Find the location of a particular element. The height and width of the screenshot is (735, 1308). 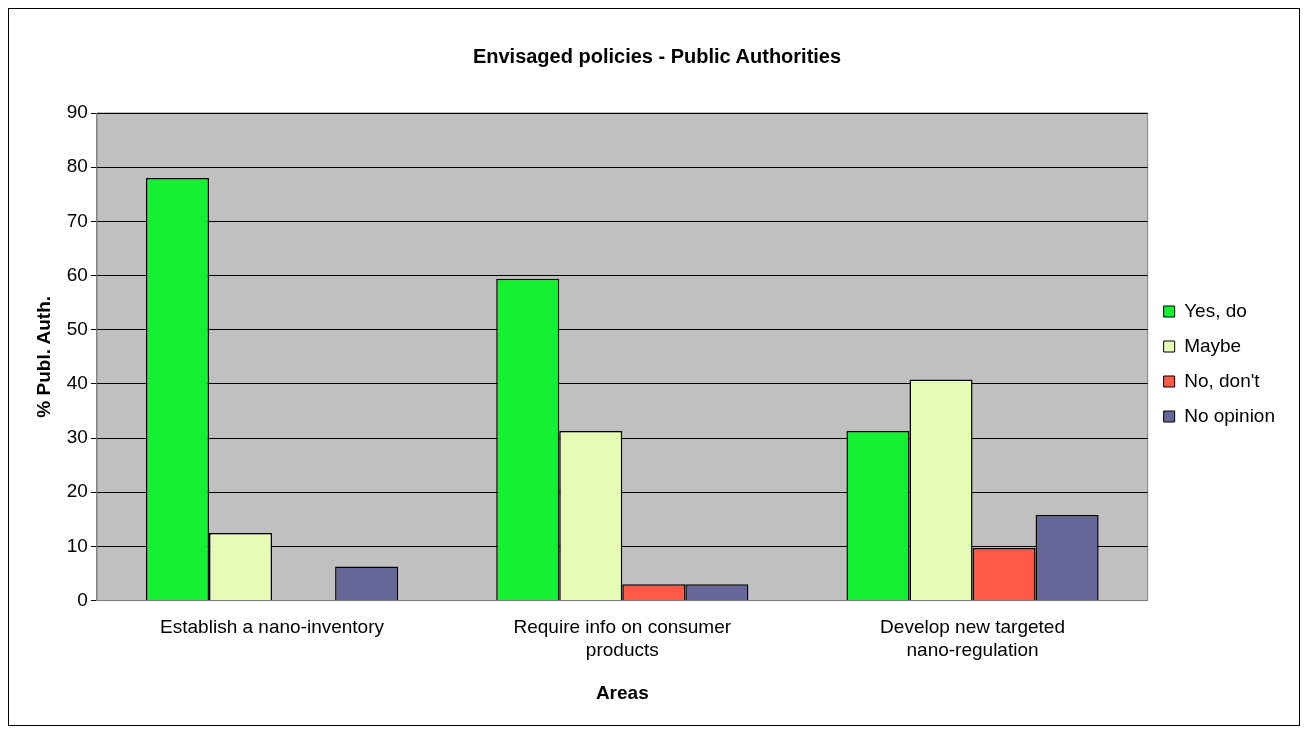

x-tick-label: Develop new targeted nano-regulation is located at coordinates (972, 638).